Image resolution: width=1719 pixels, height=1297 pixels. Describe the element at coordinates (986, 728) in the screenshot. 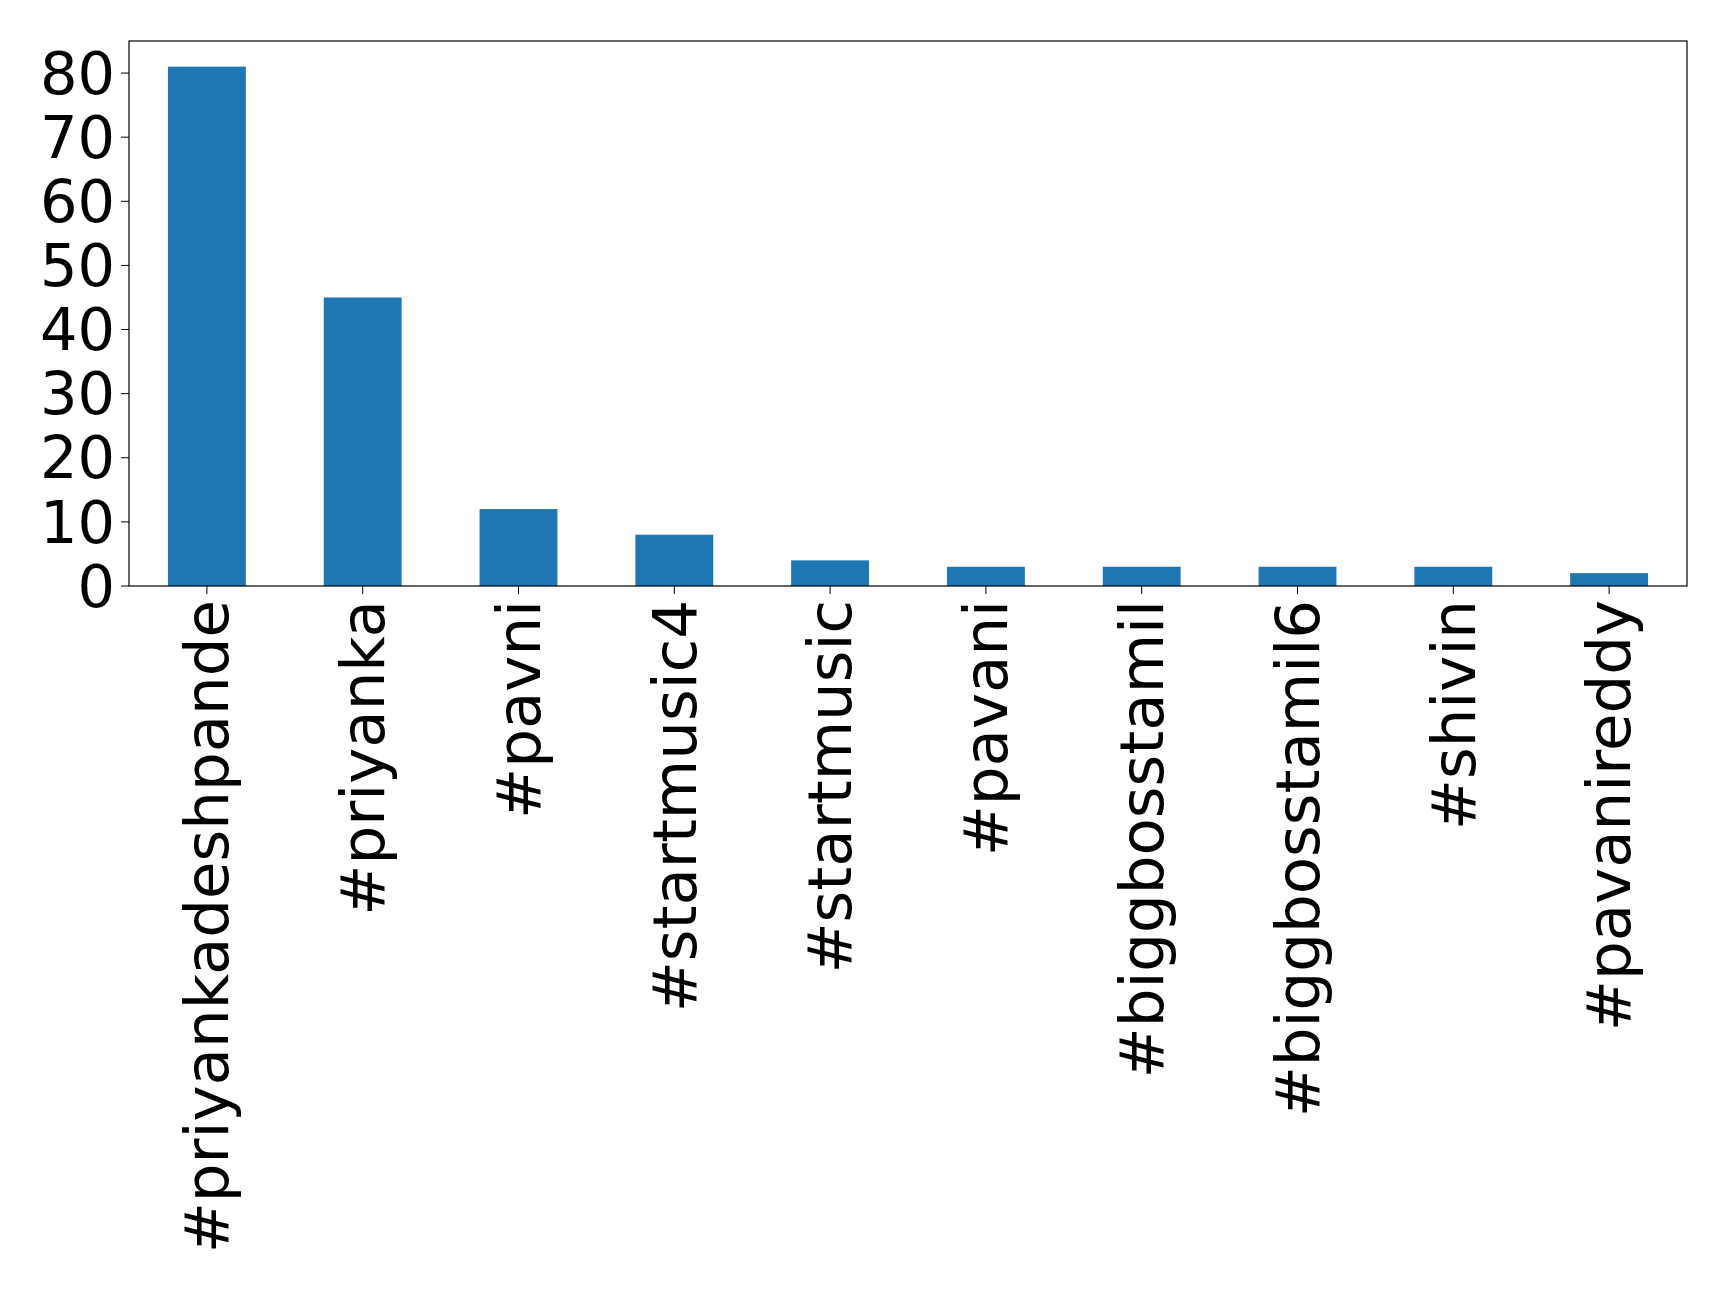

I see `x-tick-label: #pavani` at that location.